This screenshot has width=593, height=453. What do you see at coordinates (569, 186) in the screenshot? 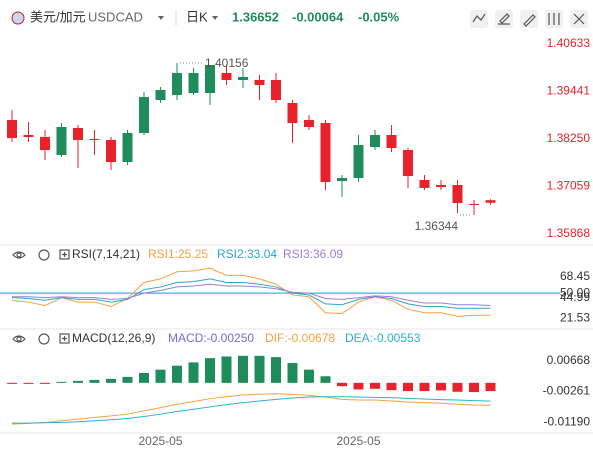
I see `y-tick-label: 1.37059` at bounding box center [569, 186].